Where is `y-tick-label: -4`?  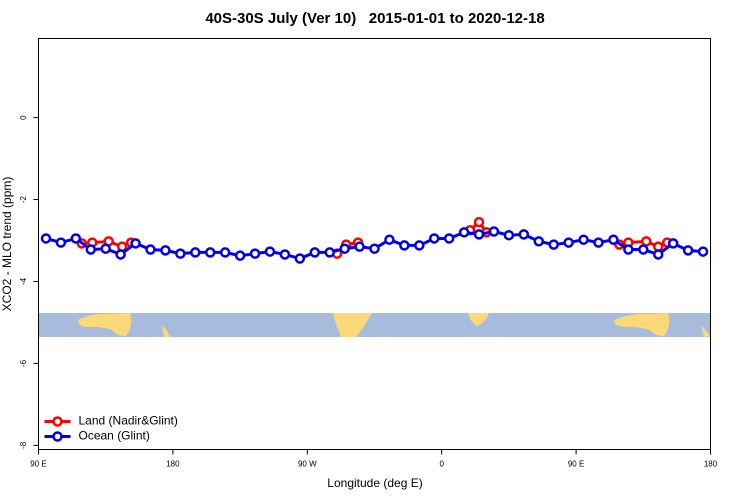
y-tick-label: -4 is located at coordinates (23, 281).